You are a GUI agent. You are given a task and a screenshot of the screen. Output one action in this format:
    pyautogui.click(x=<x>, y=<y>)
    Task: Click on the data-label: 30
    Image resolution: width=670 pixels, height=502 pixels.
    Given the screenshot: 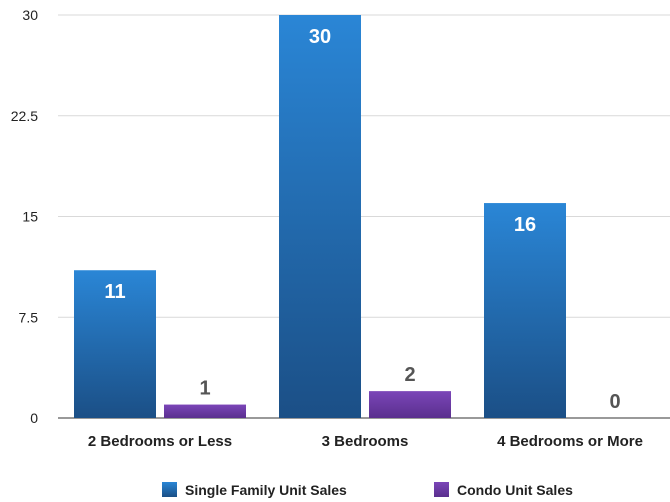 What is the action you would take?
    pyautogui.click(x=320, y=37)
    